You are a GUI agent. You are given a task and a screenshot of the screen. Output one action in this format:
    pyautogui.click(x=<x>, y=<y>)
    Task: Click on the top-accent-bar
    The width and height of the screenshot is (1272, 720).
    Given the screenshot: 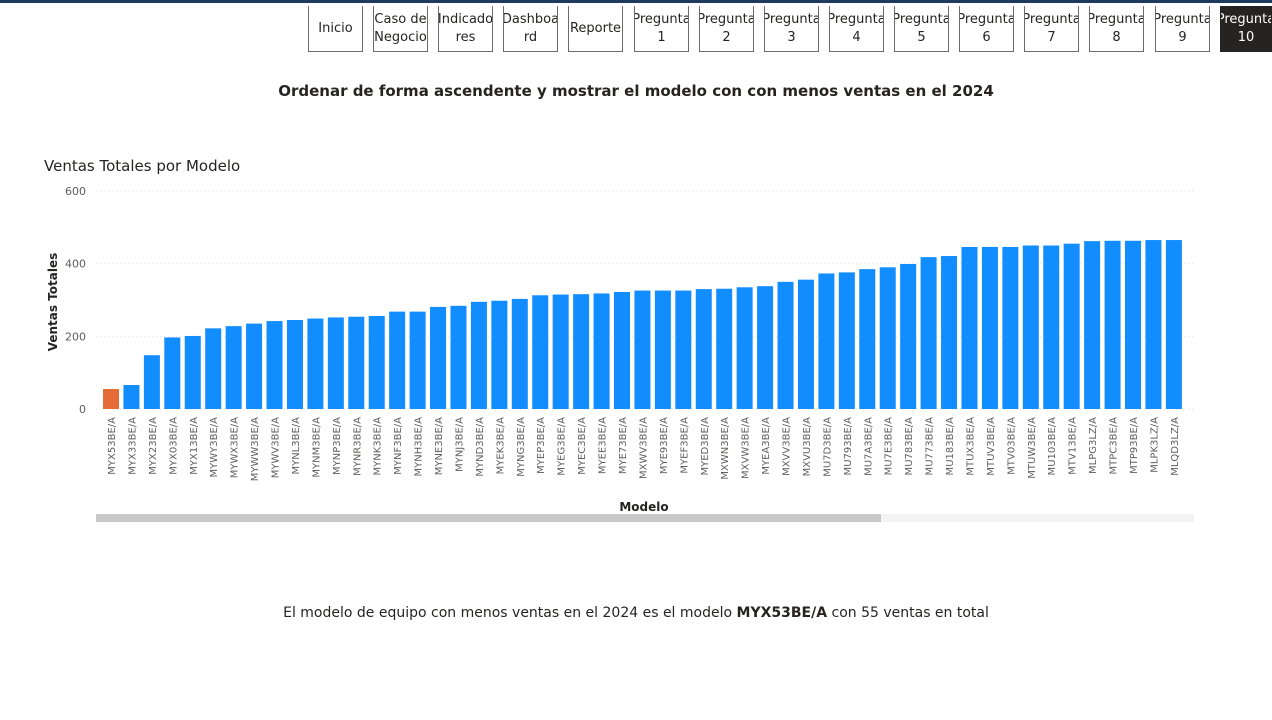 What is the action you would take?
    pyautogui.click(x=636, y=1)
    